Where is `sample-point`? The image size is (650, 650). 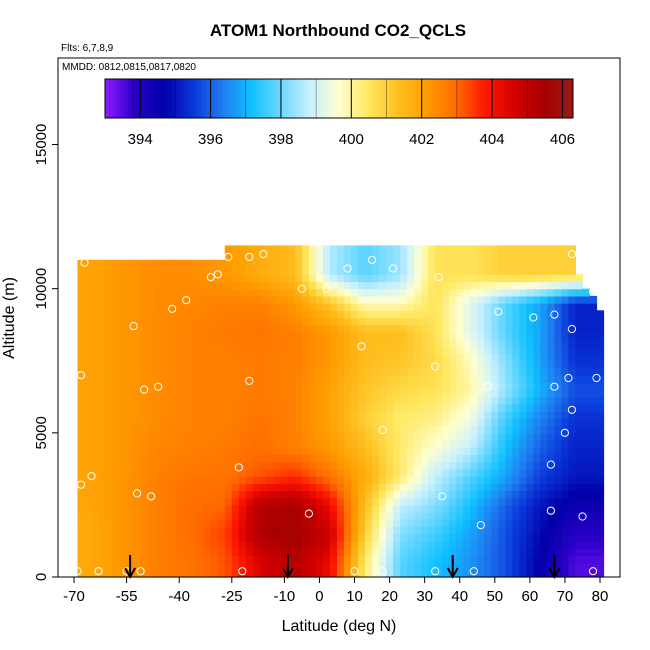
sample-point is located at coordinates (263, 254).